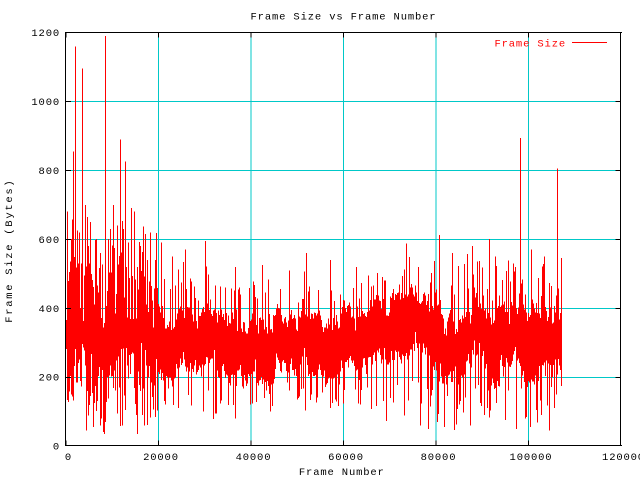  Describe the element at coordinates (346, 458) in the screenshot. I see `svg-text: 60000` at that location.